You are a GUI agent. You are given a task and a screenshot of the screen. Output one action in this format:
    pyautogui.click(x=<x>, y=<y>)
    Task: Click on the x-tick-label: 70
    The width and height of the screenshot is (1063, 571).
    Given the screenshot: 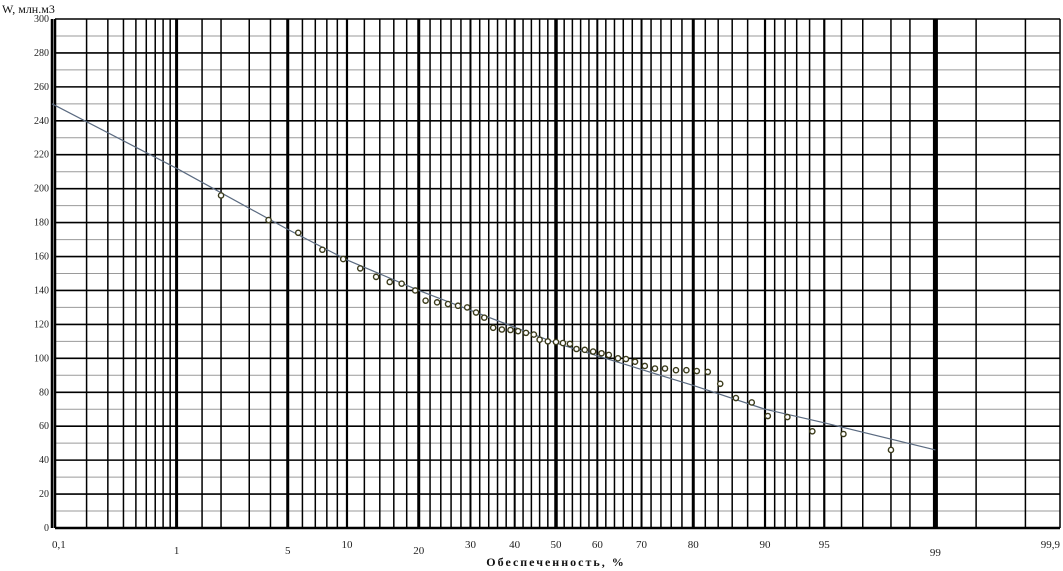 What is the action you would take?
    pyautogui.click(x=642, y=545)
    